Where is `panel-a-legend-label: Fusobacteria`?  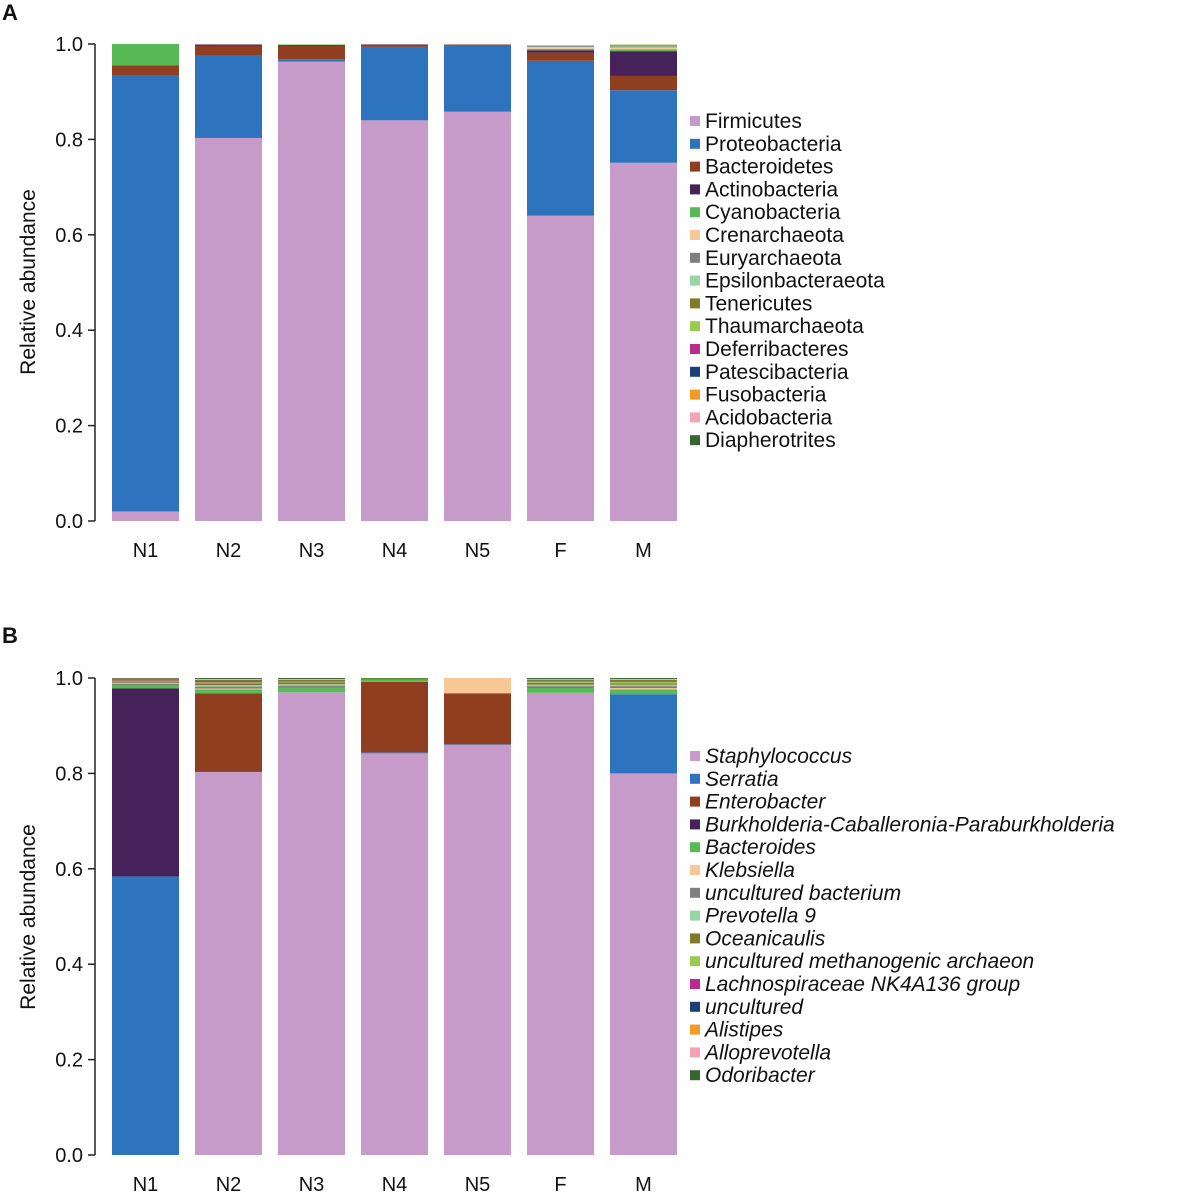
panel-a-legend-label: Fusobacteria is located at coordinates (766, 395).